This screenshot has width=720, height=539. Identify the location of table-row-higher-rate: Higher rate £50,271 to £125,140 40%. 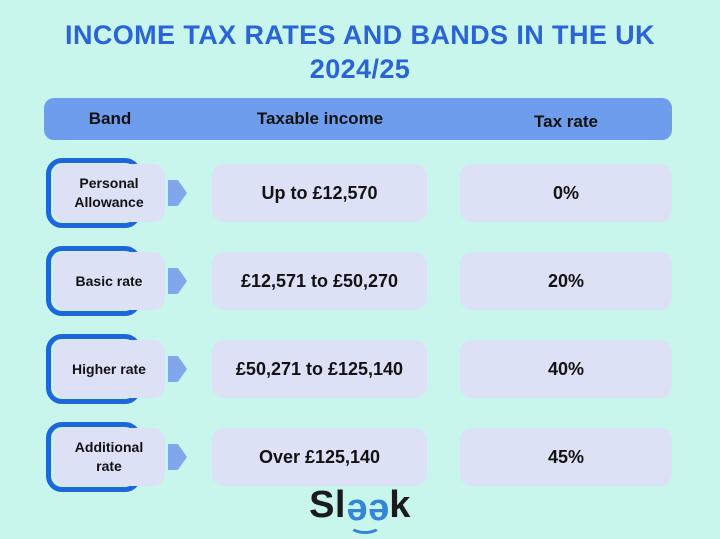
(358, 369).